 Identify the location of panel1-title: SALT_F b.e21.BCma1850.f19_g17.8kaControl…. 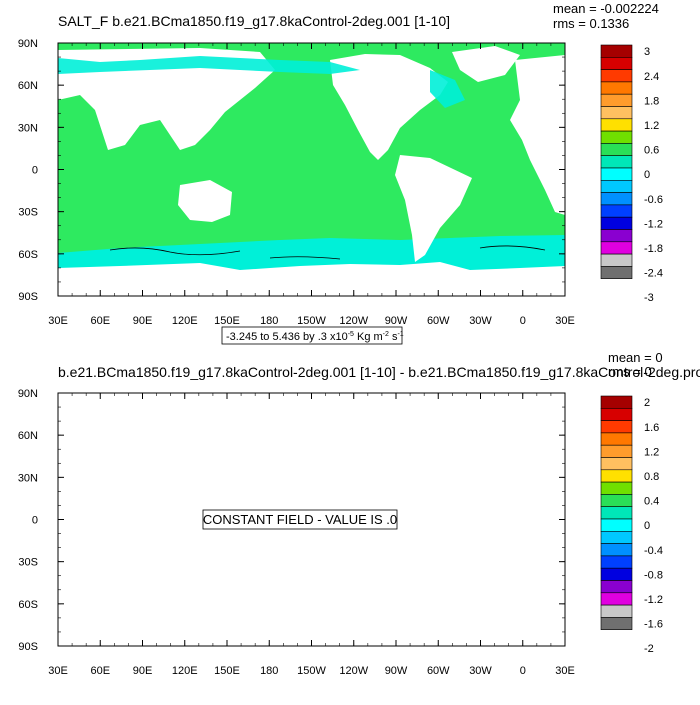
(254, 21).